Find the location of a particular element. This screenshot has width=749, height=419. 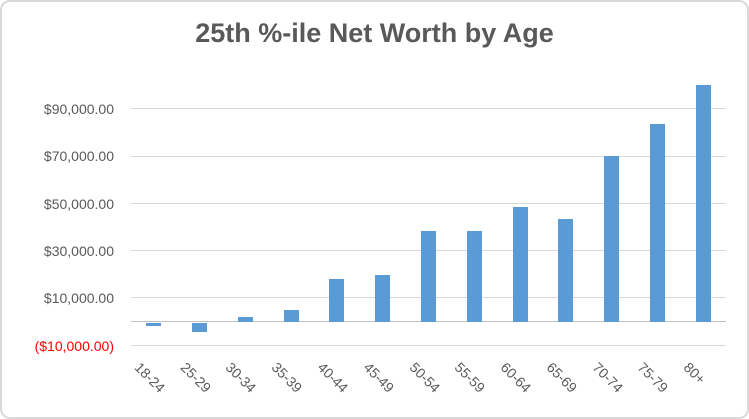

gridline--10000 is located at coordinates (428, 345).